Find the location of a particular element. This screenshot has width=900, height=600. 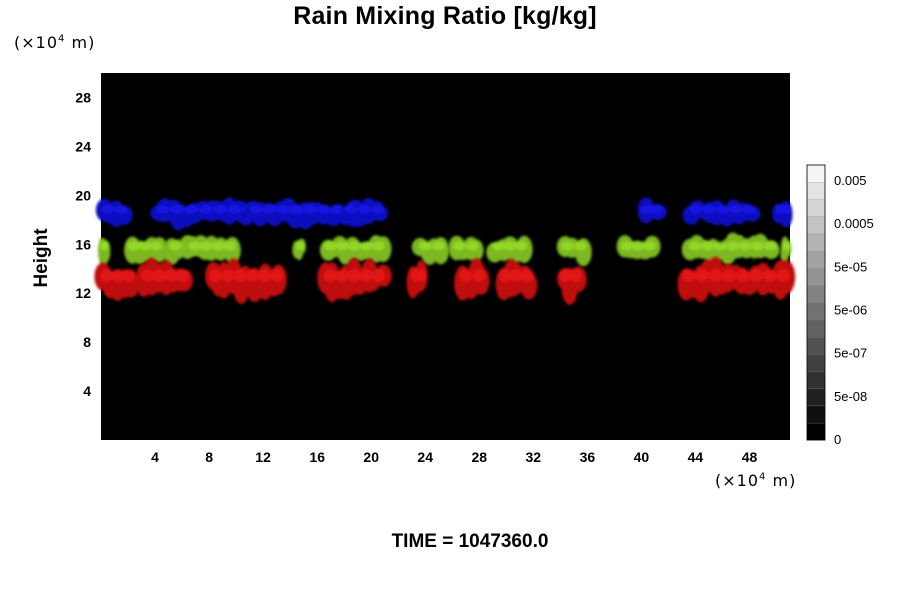

colorbar-label: 0 is located at coordinates (837, 439).